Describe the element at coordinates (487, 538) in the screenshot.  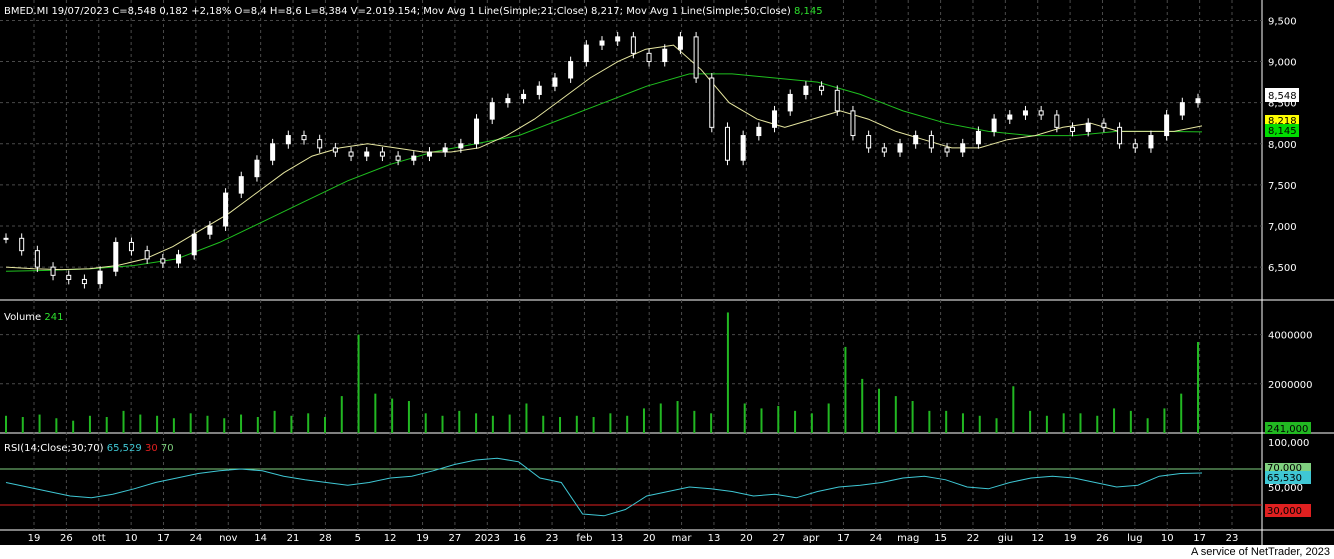
I see `date-tick-label: 2023` at that location.